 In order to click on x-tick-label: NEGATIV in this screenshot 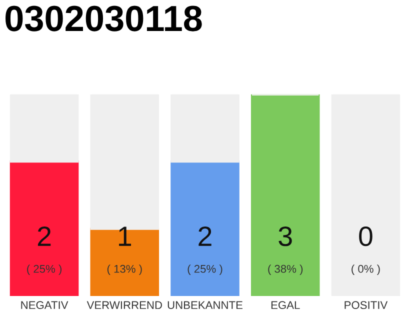, I will do `click(44, 305)`.